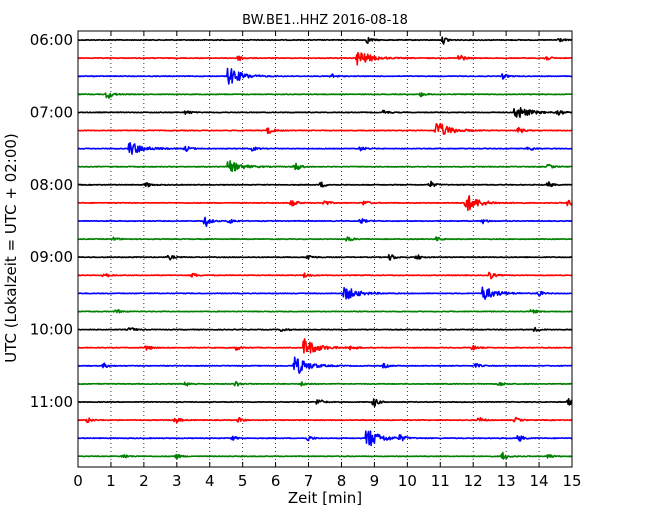  Describe the element at coordinates (11, 248) in the screenshot. I see `y-axis-label: UTC (Lokalzeit = UTC + 02:00)` at that location.